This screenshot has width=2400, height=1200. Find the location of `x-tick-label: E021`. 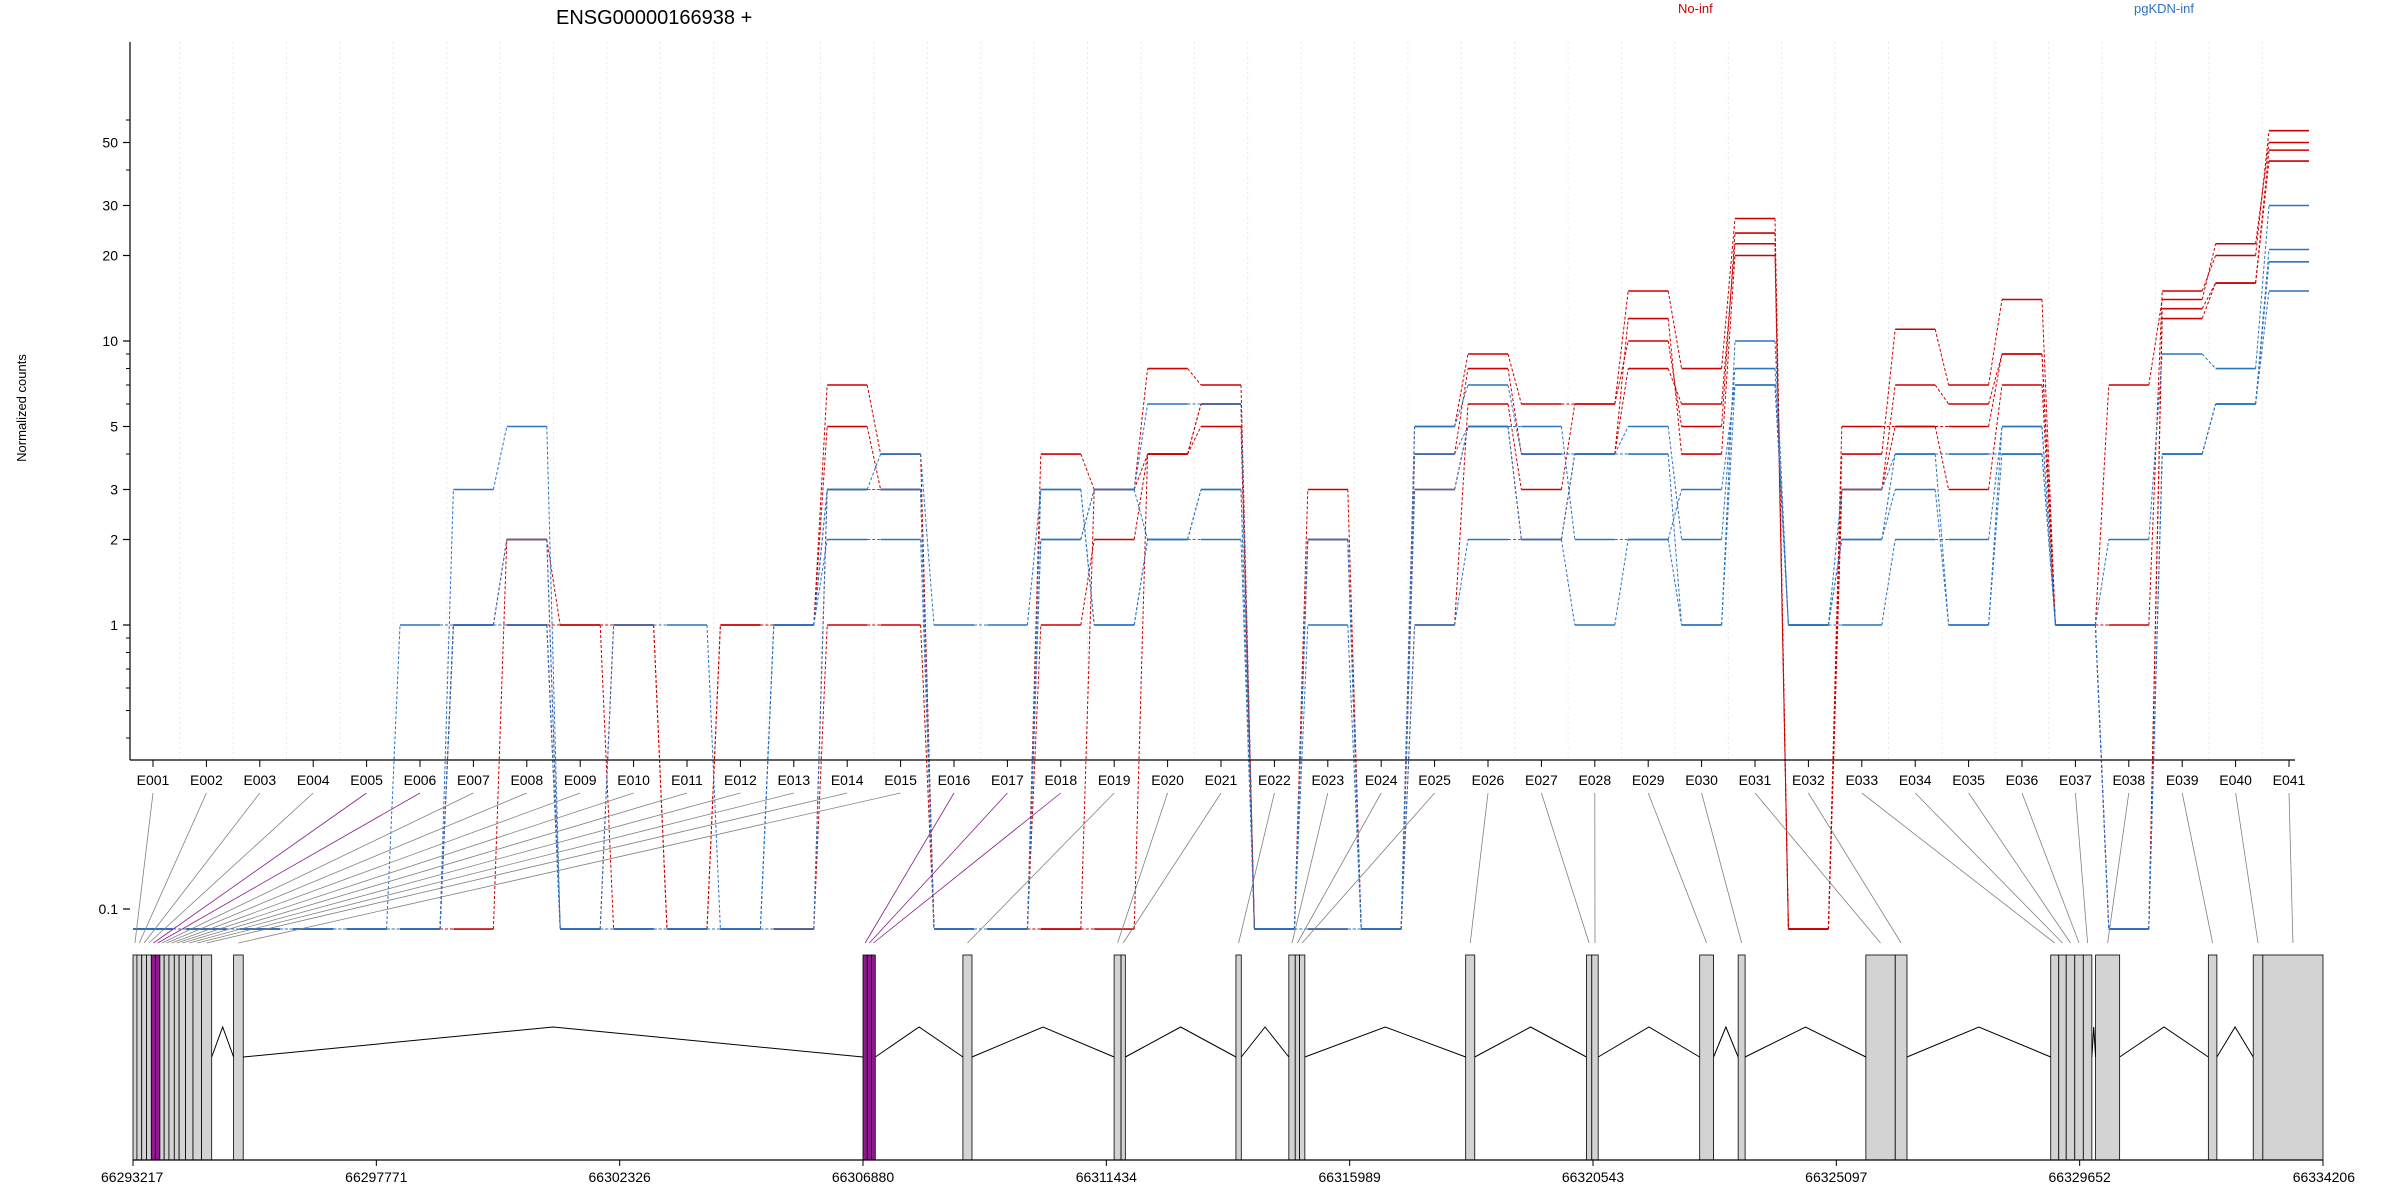

x-tick-label: E021 is located at coordinates (1221, 780).